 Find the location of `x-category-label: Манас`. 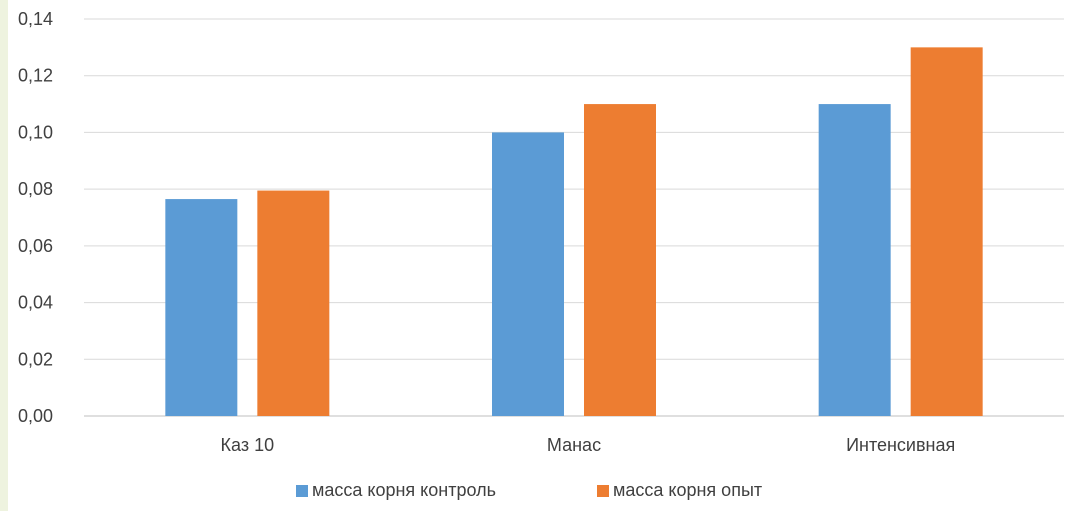

x-category-label: Манас is located at coordinates (574, 445).